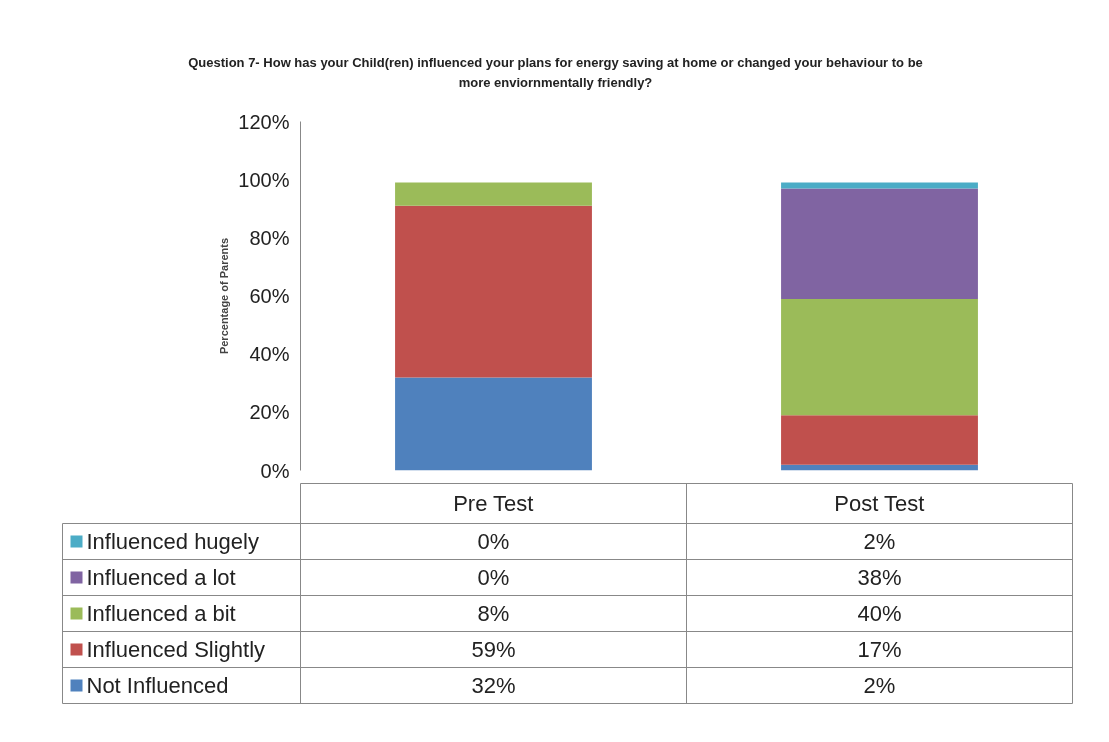 The image size is (1109, 742). Describe the element at coordinates (269, 296) in the screenshot. I see `y-tick-label: 60%` at that location.